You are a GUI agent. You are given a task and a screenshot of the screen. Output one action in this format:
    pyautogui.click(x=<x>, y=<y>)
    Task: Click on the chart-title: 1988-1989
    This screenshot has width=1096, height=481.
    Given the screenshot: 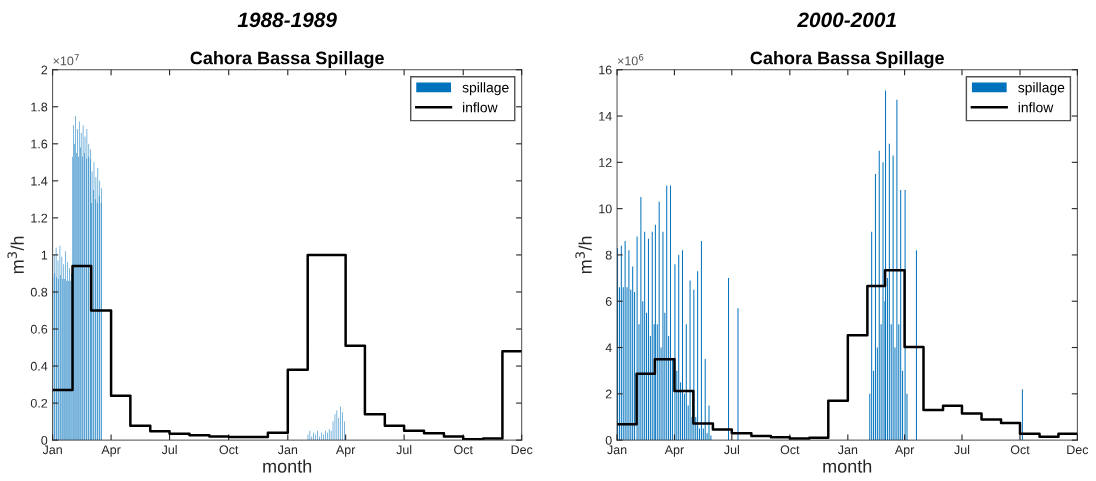 What is the action you would take?
    pyautogui.click(x=287, y=20)
    